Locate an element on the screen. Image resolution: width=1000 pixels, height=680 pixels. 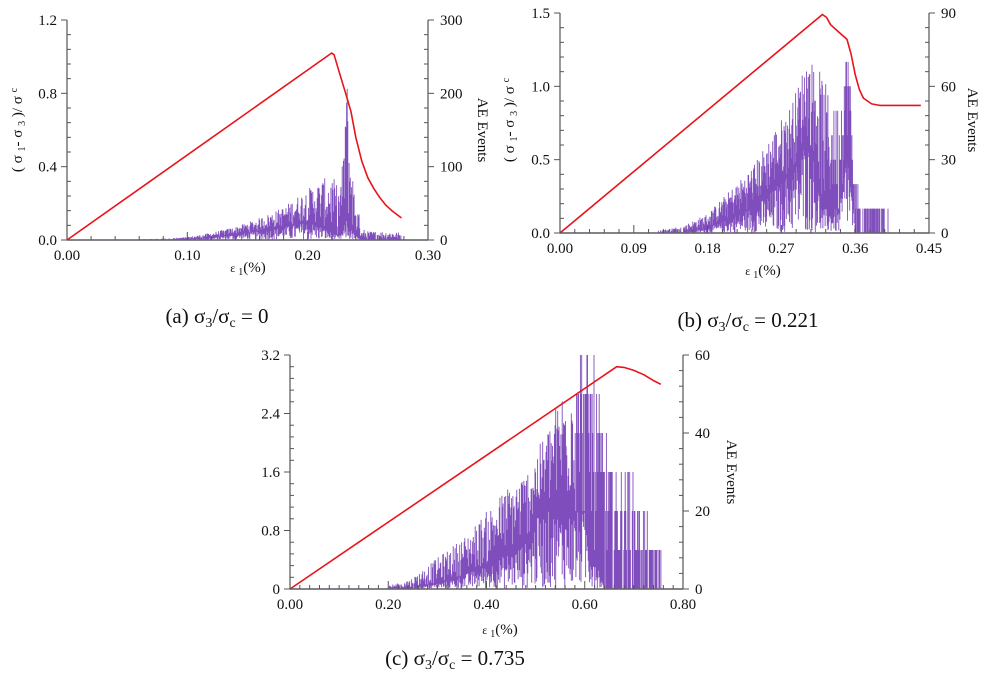
caption-prefix: (c) σ is located at coordinates (405, 658).